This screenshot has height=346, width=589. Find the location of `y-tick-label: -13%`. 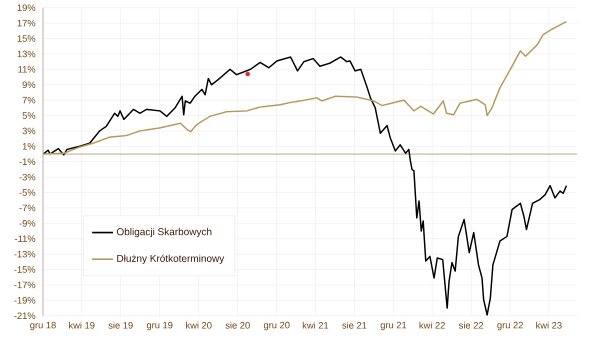

y-tick-label: -13% is located at coordinates (25, 254).